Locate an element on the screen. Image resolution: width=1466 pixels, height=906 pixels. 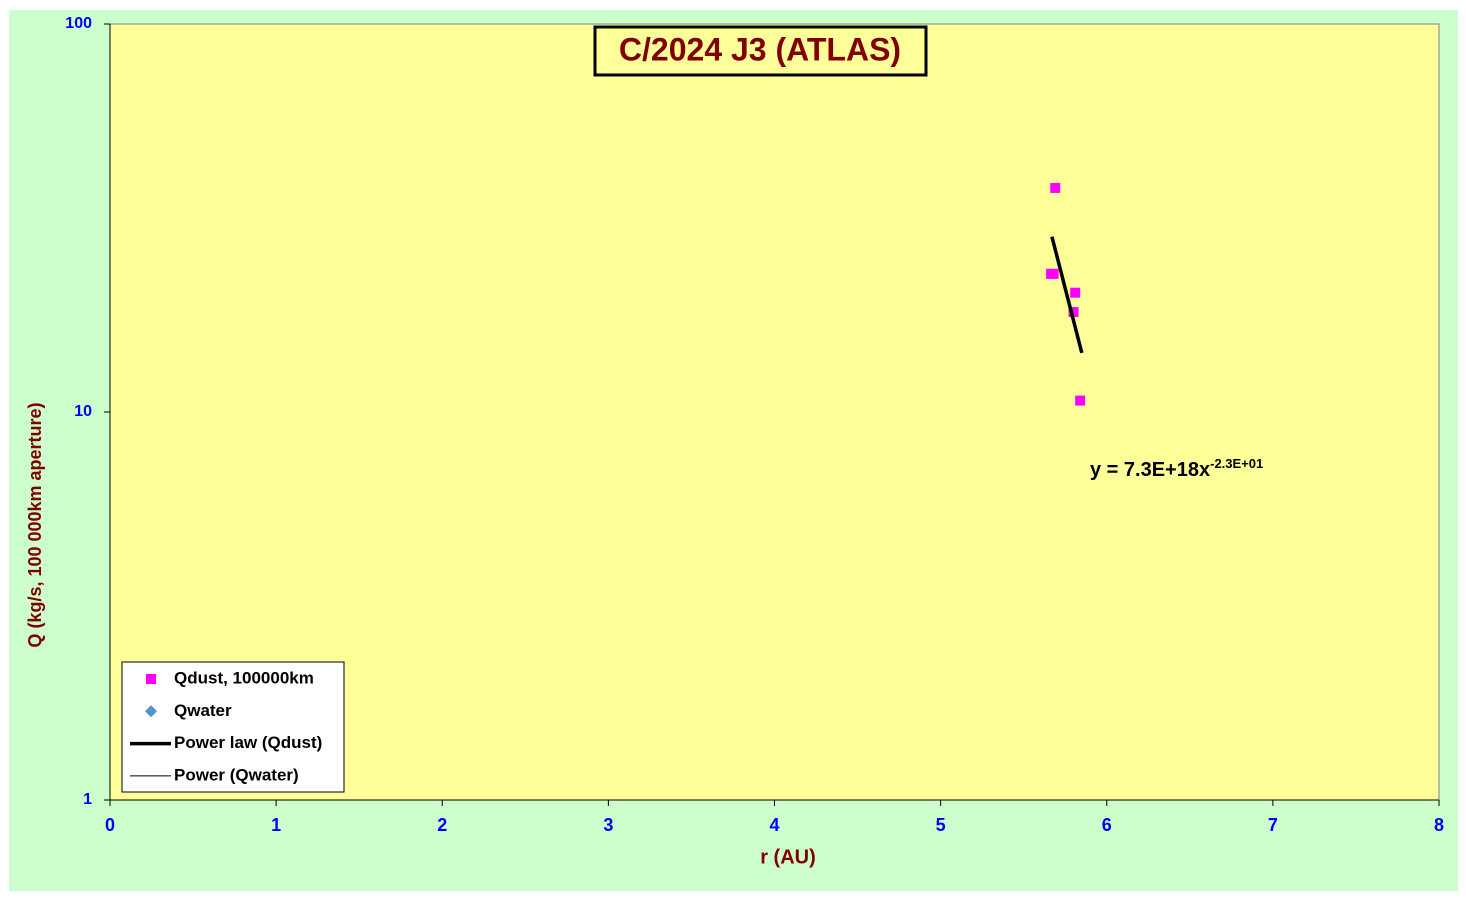
y-tick-label: 10 is located at coordinates (83, 411).